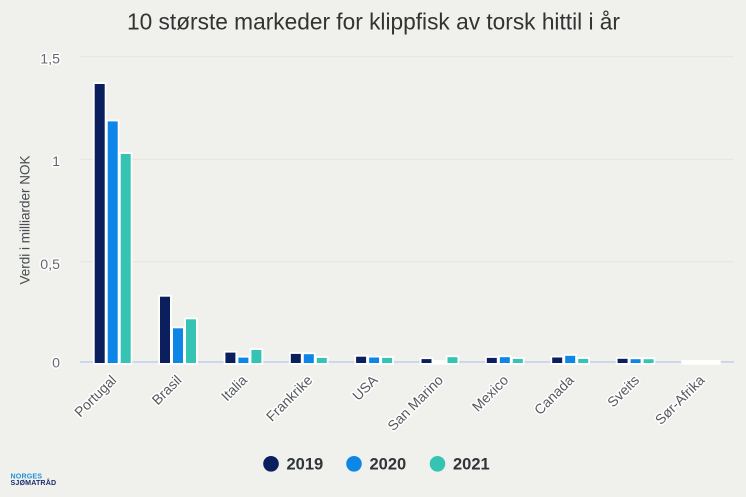  I want to click on svg-text: 1,5, so click(50, 60).